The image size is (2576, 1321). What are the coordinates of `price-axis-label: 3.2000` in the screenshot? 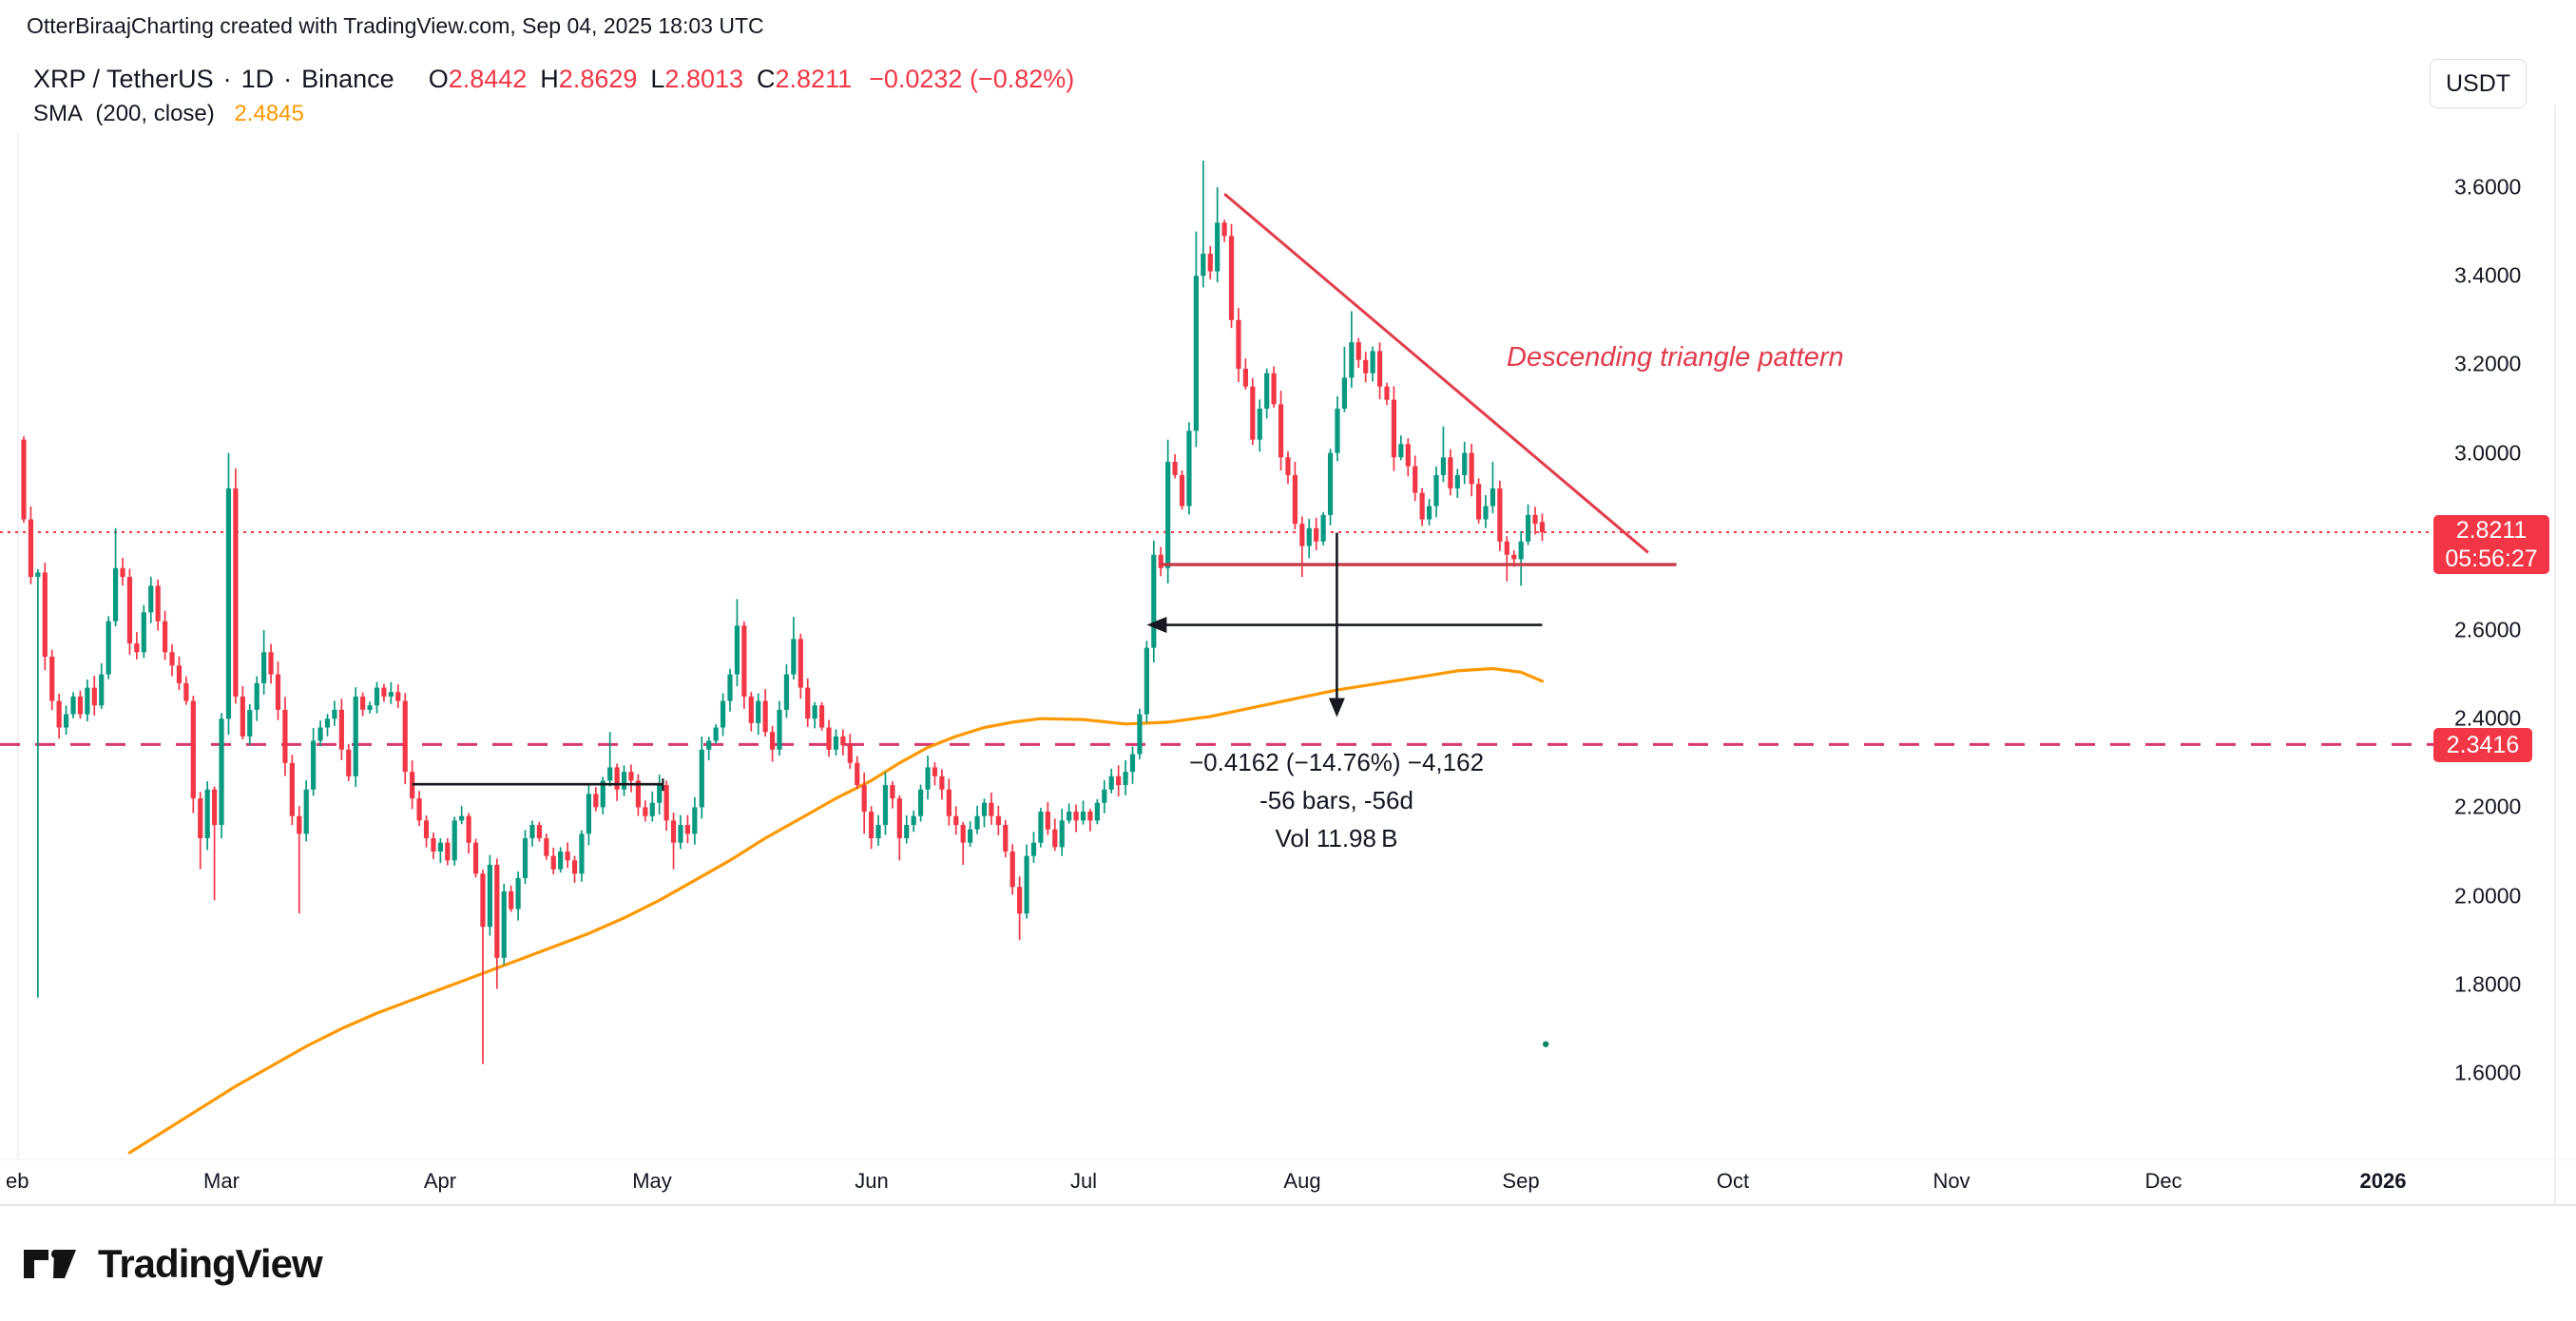 It's located at (2488, 363).